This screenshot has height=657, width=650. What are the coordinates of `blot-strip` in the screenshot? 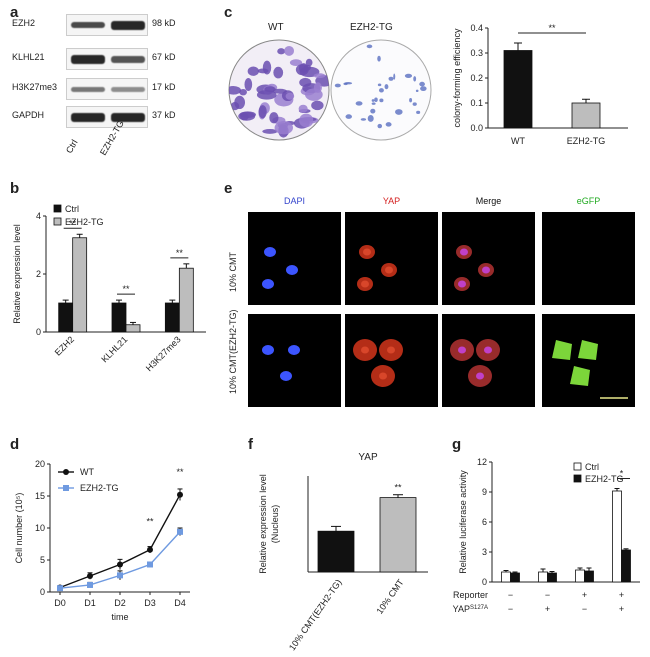 It's located at (107, 25).